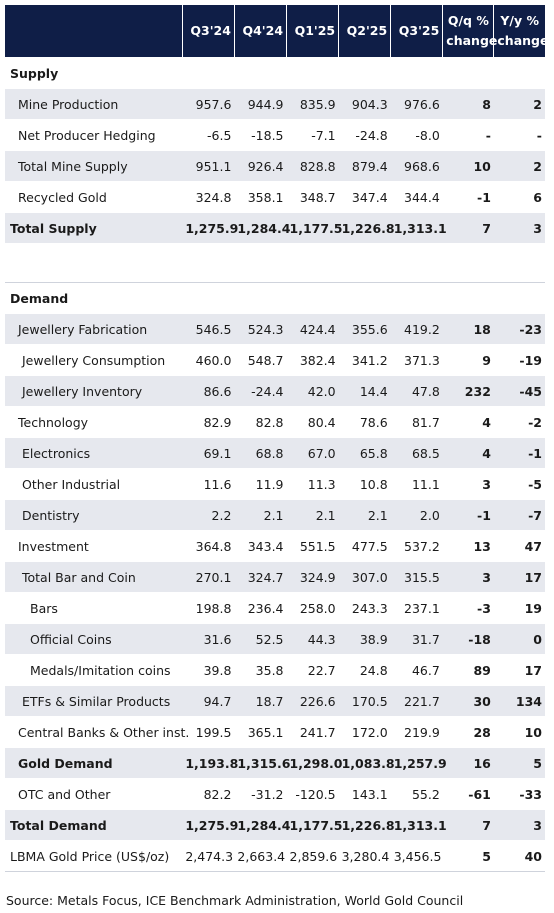 This screenshot has width=554, height=913. I want to click on qq-change-cell: 16, so click(468, 763).